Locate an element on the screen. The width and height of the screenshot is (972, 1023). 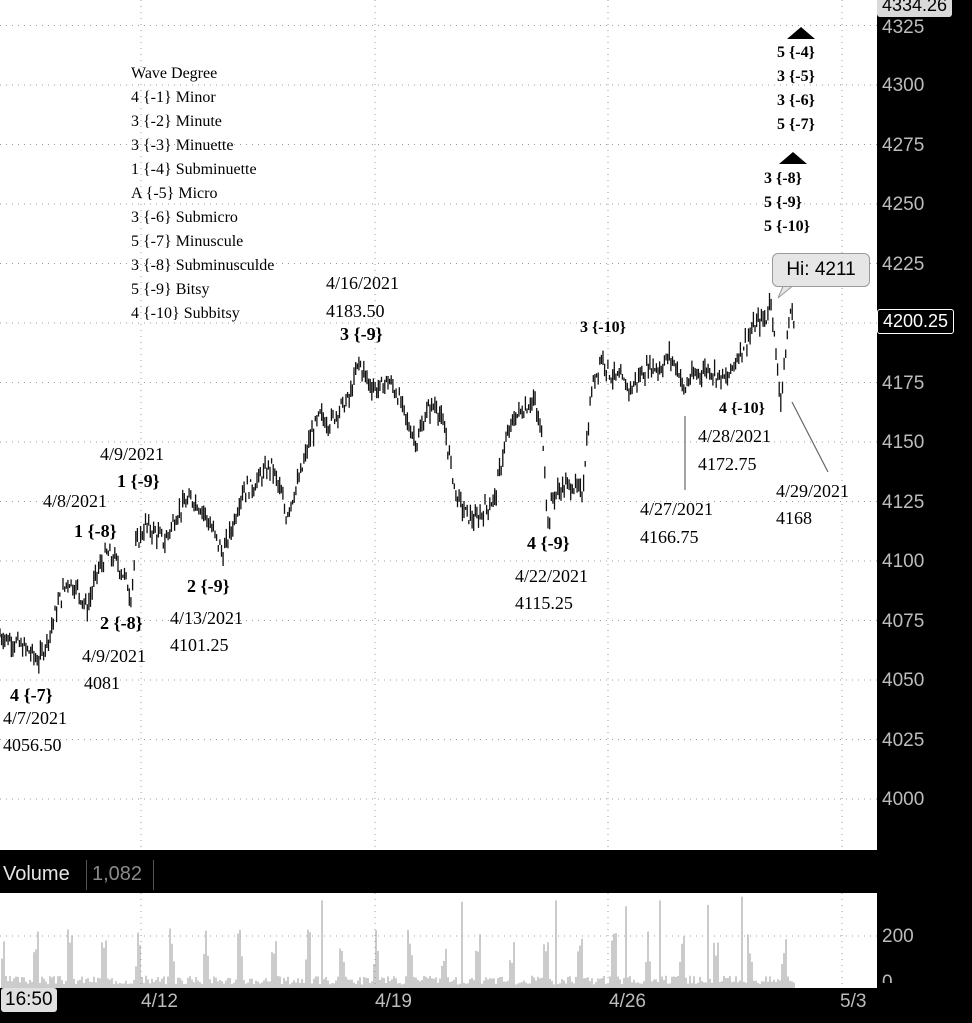
annotation-line is located at coordinates (810, 437).